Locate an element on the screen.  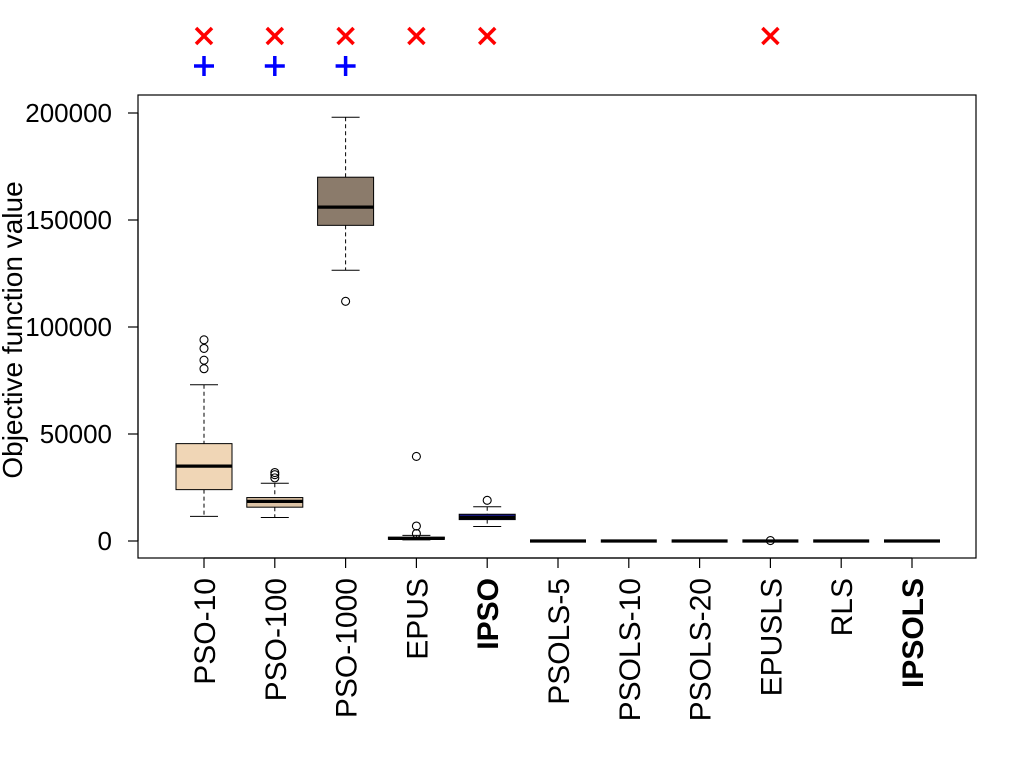
box-epusls is located at coordinates (770, 552).